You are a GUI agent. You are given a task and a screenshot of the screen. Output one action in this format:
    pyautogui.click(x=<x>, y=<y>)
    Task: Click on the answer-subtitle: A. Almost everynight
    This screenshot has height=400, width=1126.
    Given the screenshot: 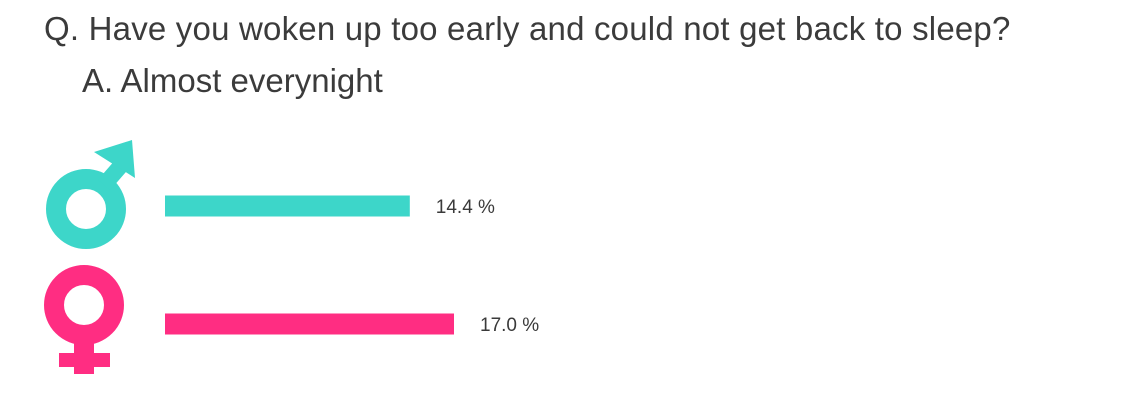 What is the action you would take?
    pyautogui.click(x=232, y=80)
    